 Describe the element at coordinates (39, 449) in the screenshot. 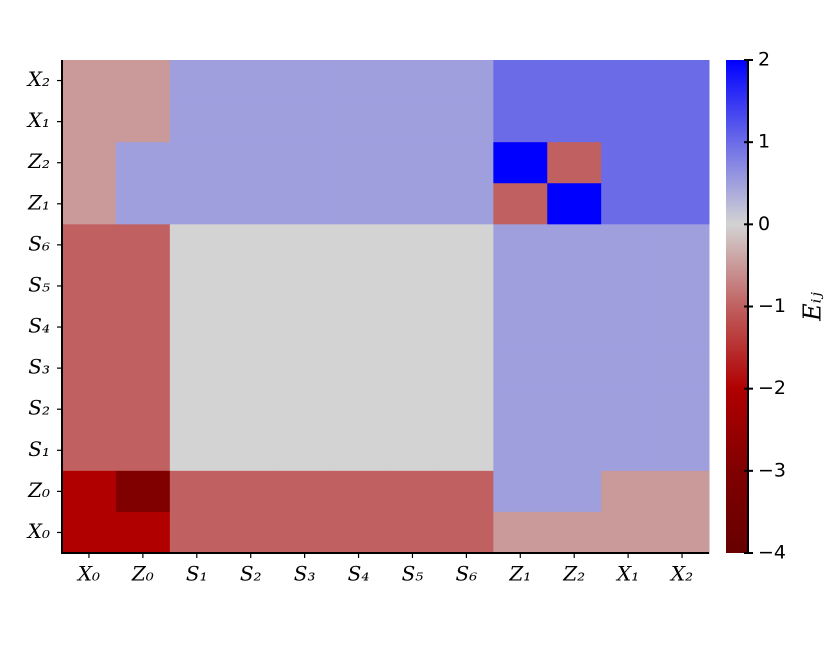

I see `y-tick-label: S₁` at that location.